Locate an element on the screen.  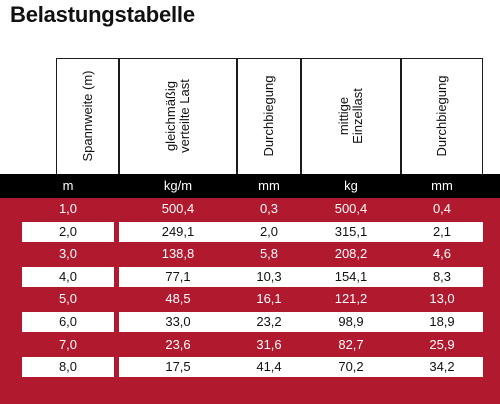
header-cell-point-load: mittige Einzellast is located at coordinates (351, 116).